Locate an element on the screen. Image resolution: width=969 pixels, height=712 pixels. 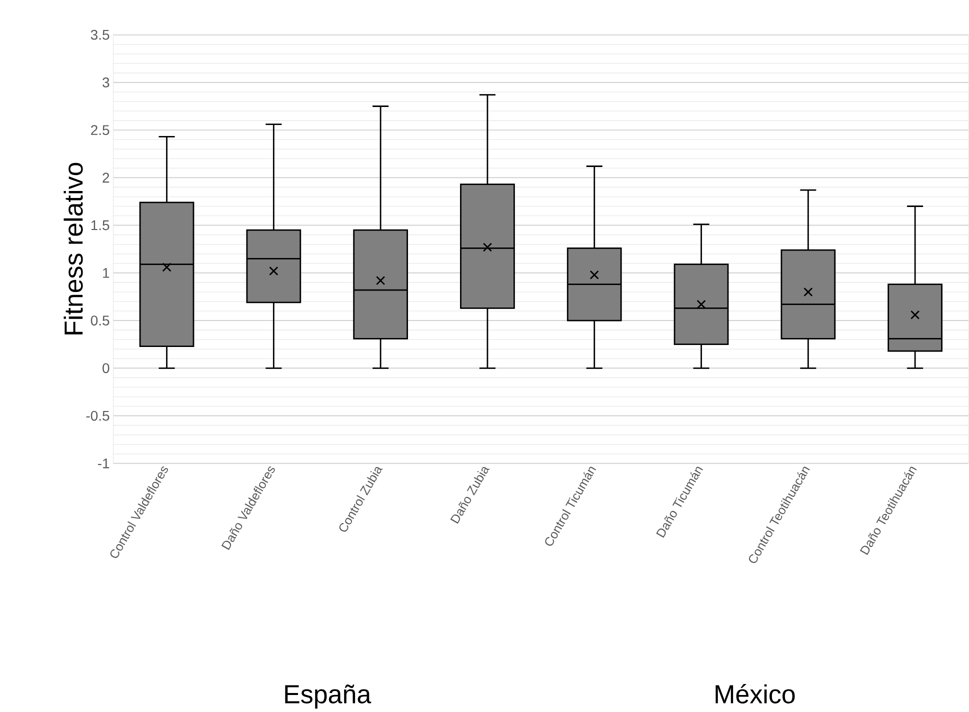
y-tick-label: 3.5 is located at coordinates (100, 35).